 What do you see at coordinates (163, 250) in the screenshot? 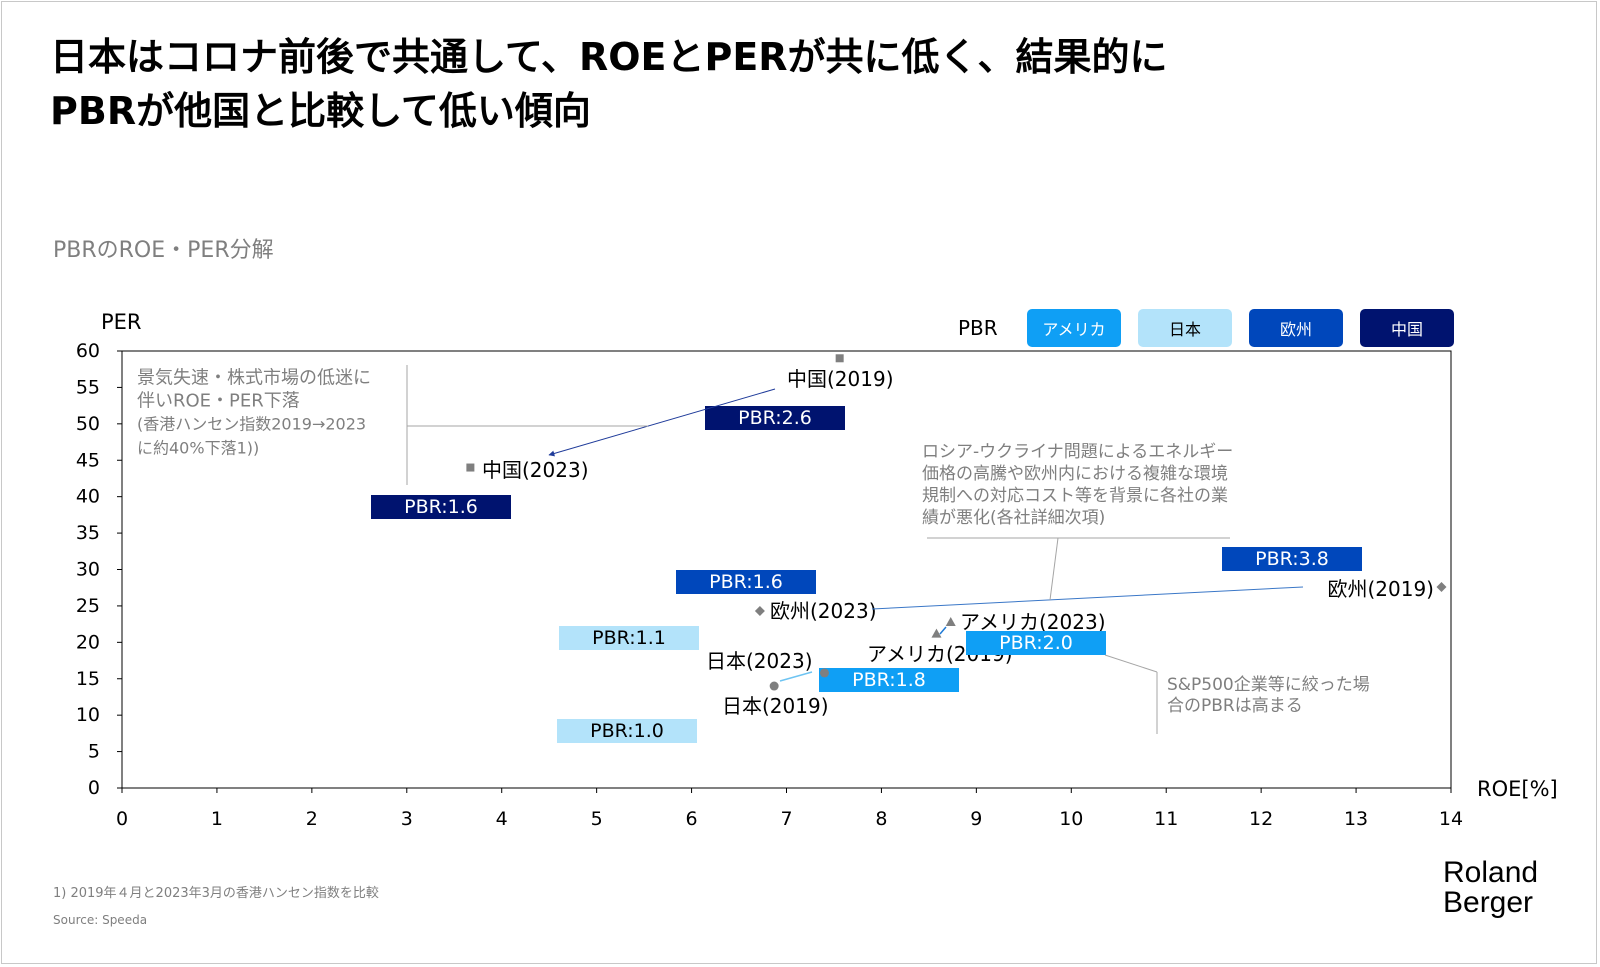
I see `chart-subtitle: PBRのROE・PER分解` at bounding box center [163, 250].